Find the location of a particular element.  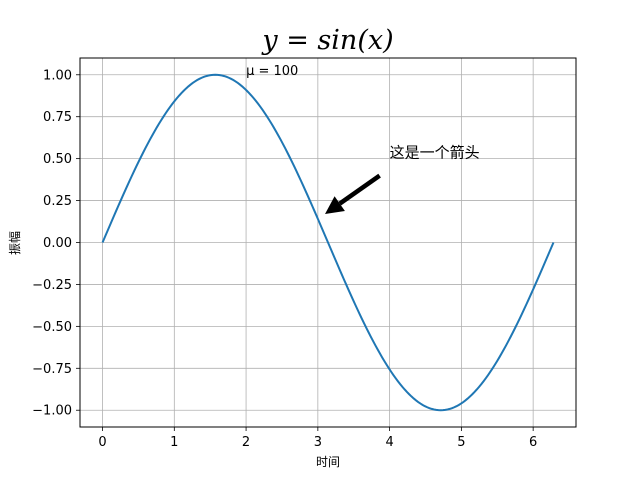

arrow-annotation-text: 这是一个箭头 is located at coordinates (435, 153).